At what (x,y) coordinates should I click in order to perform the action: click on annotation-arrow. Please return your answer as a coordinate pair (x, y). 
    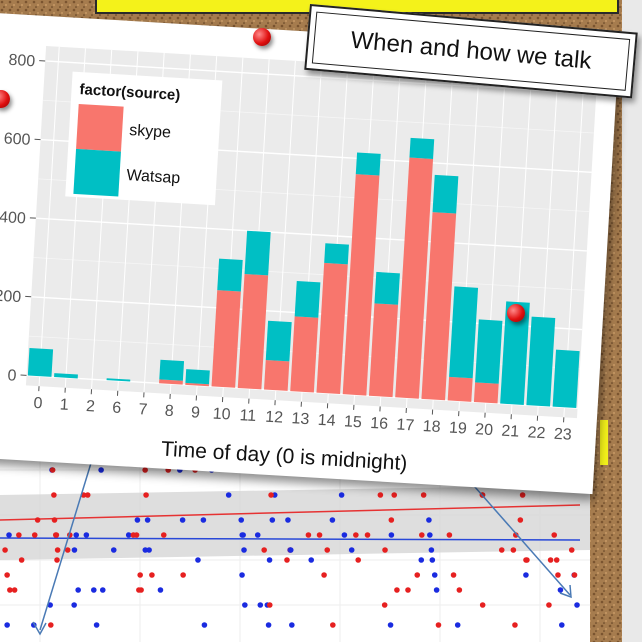
    Looking at the image, I should click on (67, 540).